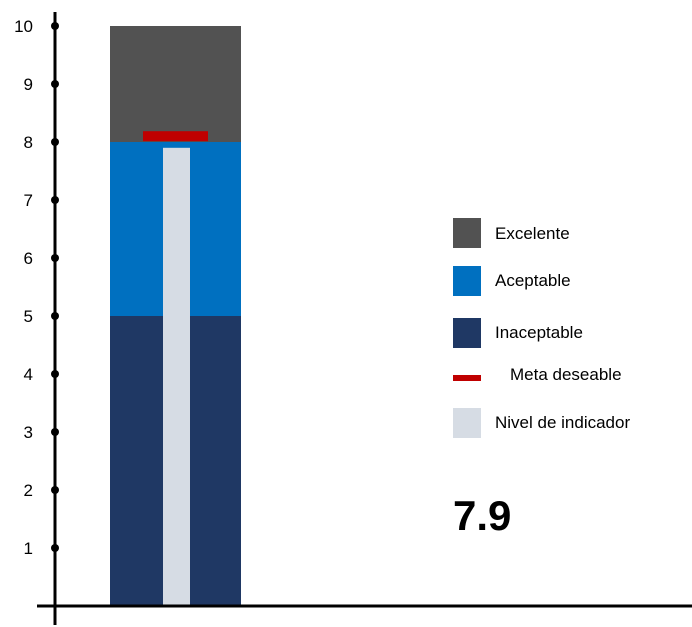  Describe the element at coordinates (563, 422) in the screenshot. I see `legend-label-nivel-de-indicador: Nivel de indicador` at that location.